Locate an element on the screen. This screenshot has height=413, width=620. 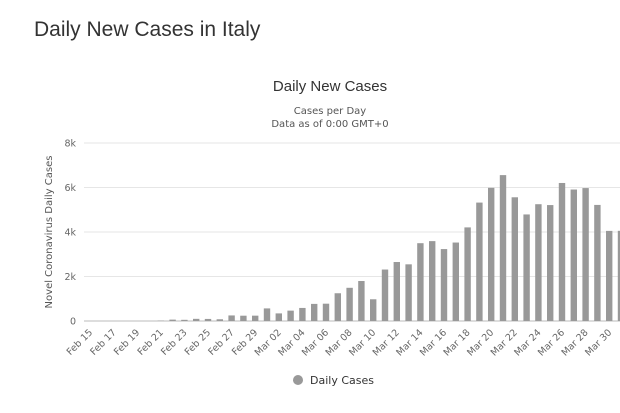
y-tick-label: 4k is located at coordinates (70, 233).